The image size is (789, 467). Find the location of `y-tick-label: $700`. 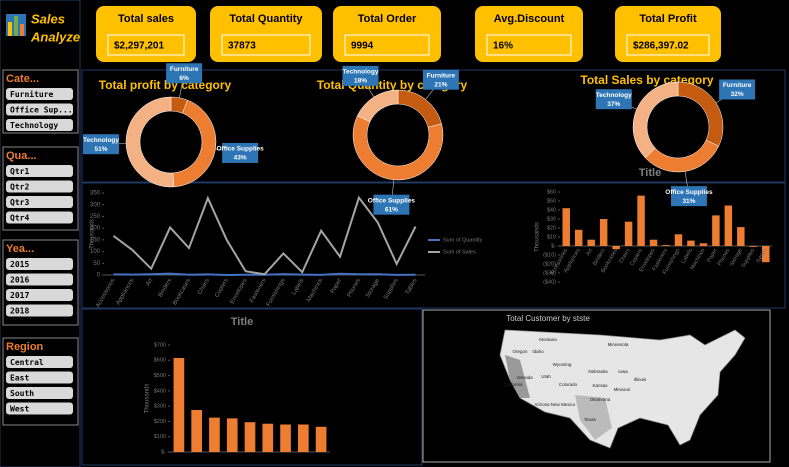

y-tick-label: $700 is located at coordinates (160, 345).